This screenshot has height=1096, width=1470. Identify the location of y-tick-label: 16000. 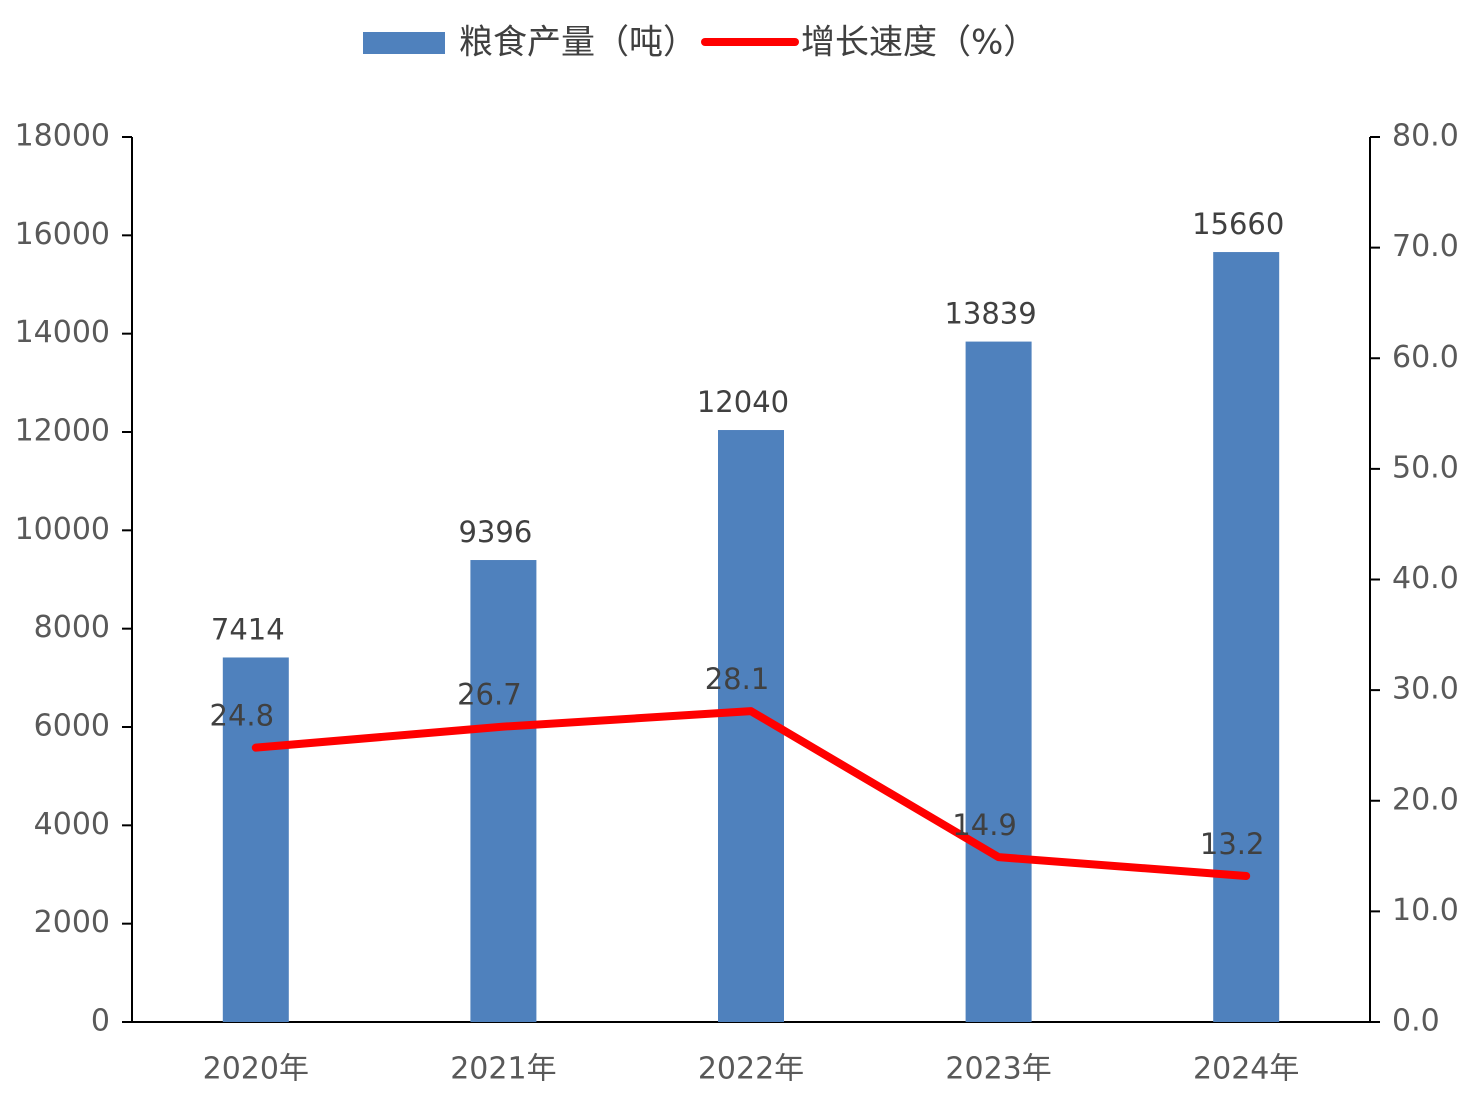
(62, 234).